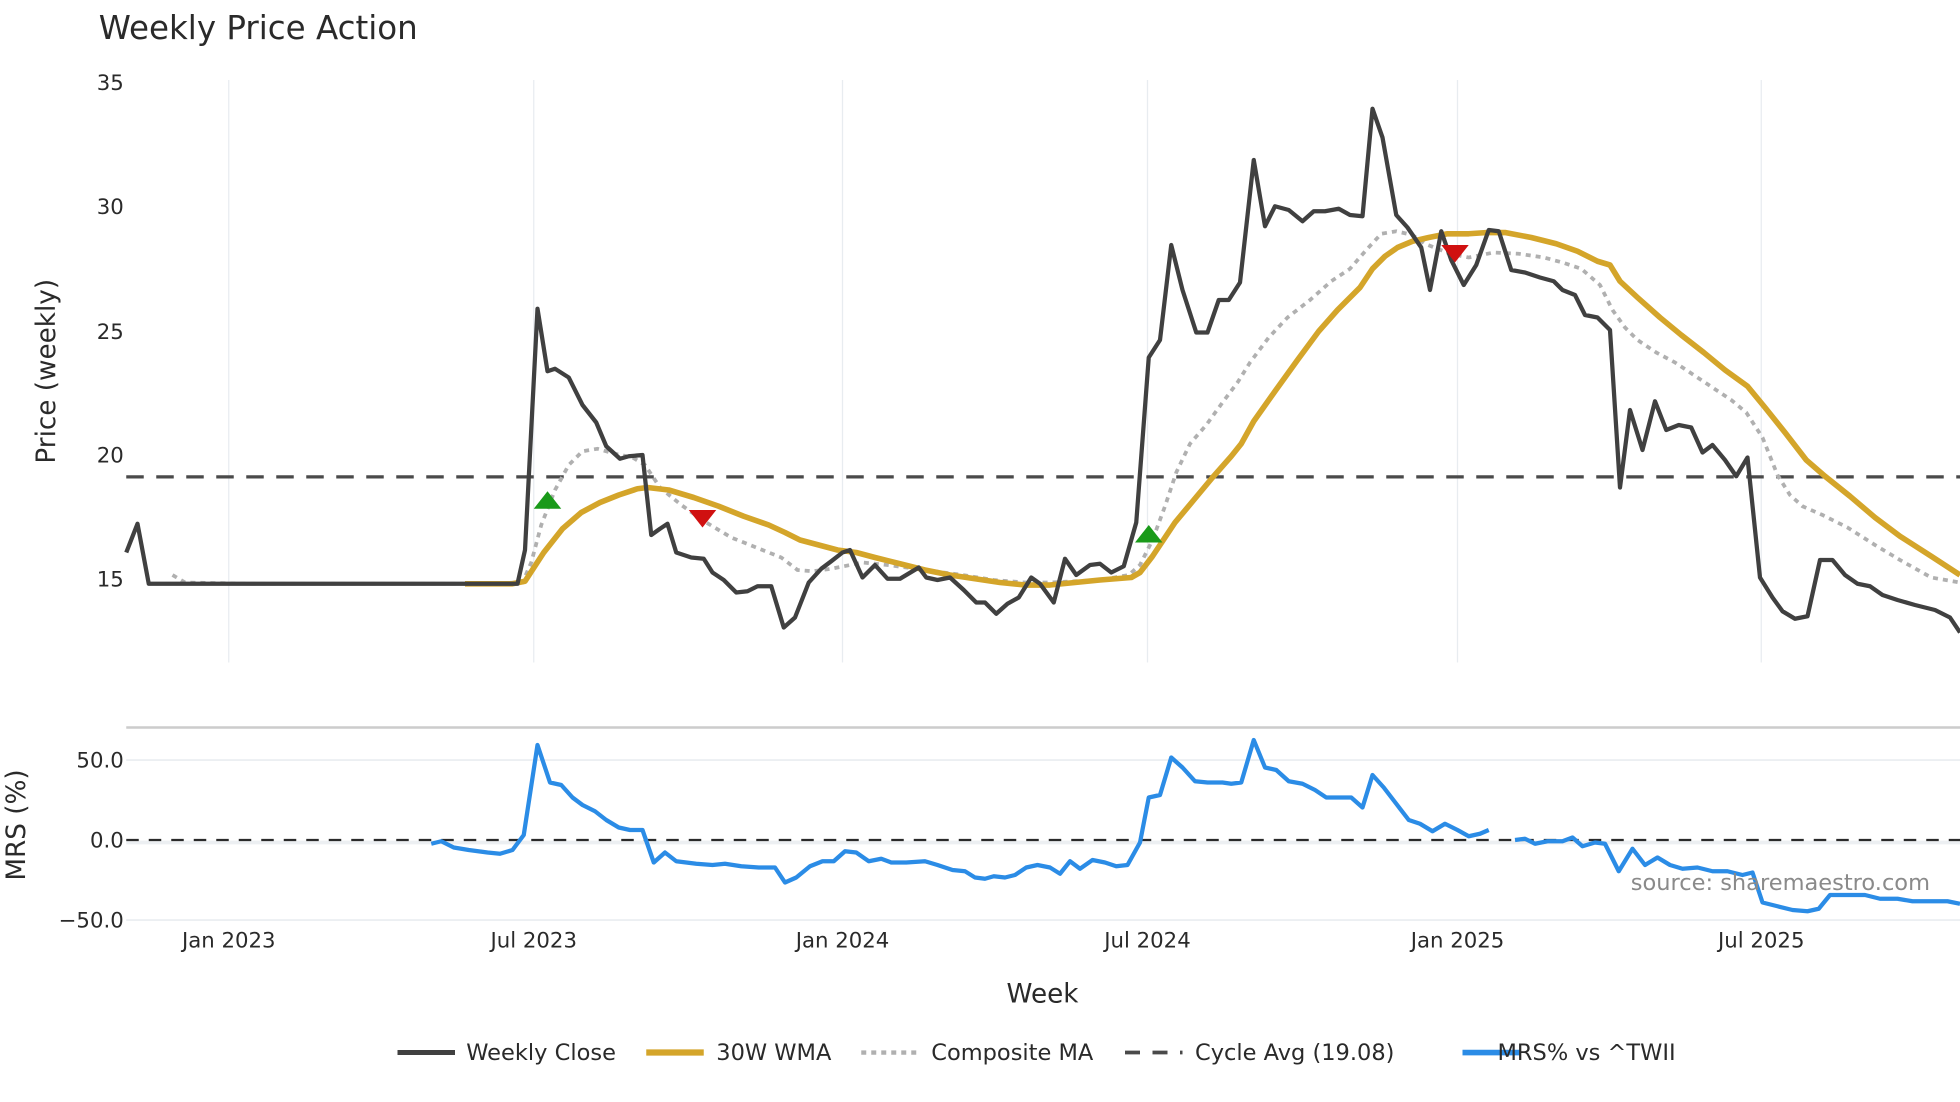 The height and width of the screenshot is (1102, 1960). Describe the element at coordinates (774, 1053) in the screenshot. I see `legend-label: 30W WMA` at that location.